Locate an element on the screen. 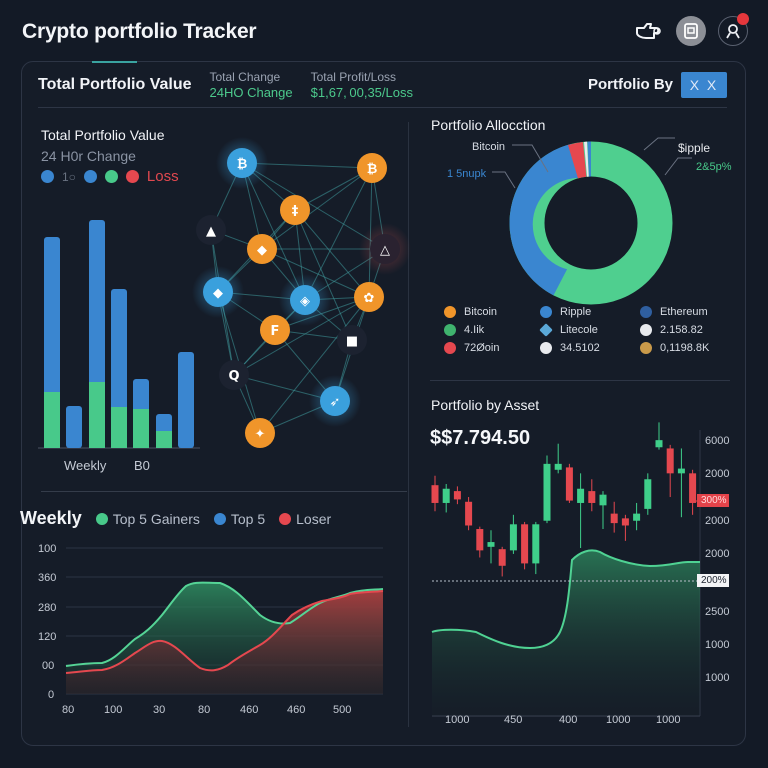 This screenshot has height=768, width=768. diamond-token-icon: ◈ is located at coordinates (305, 300).